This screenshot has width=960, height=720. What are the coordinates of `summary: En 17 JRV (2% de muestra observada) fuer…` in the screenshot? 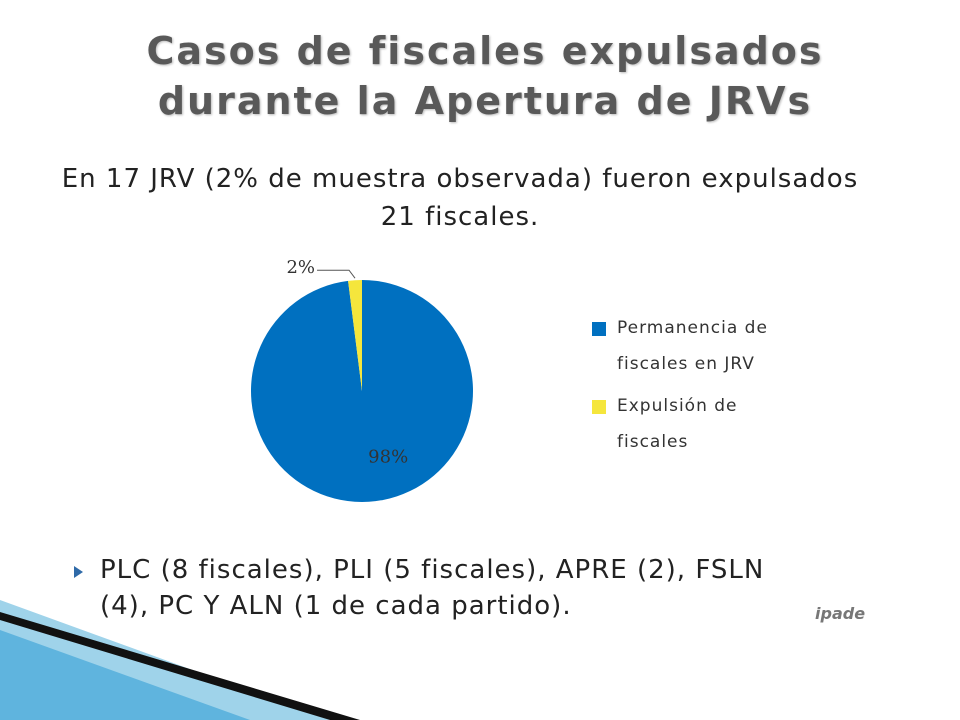 It's located at (460, 198).